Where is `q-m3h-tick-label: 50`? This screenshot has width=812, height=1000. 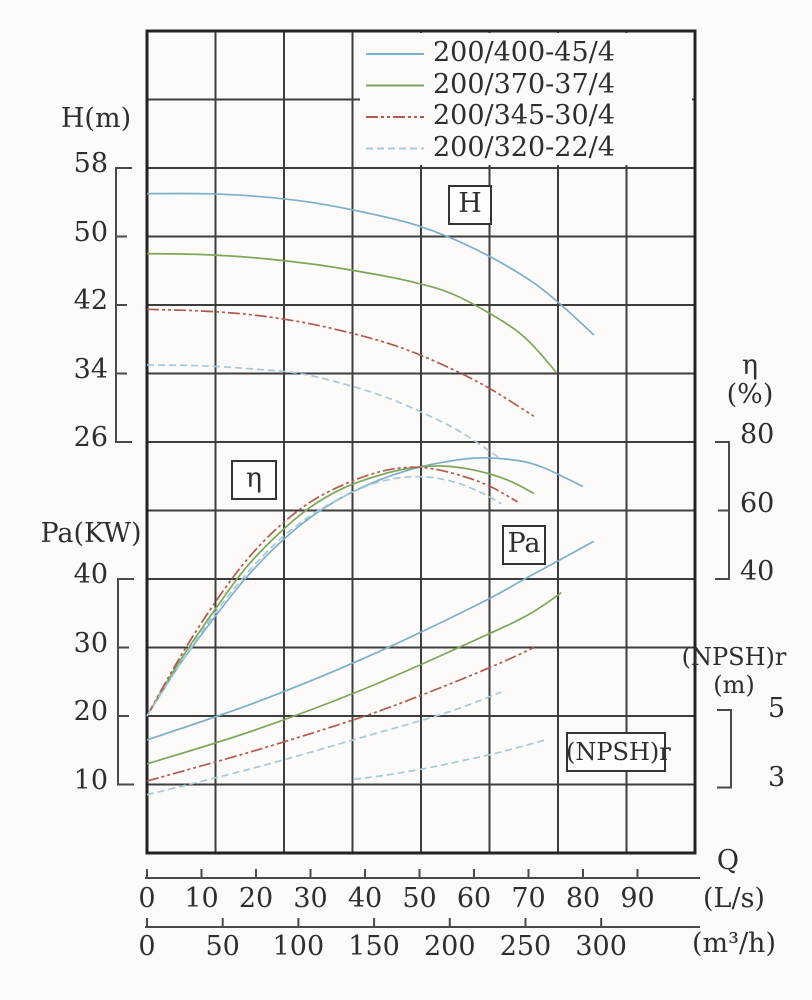 q-m3h-tick-label: 50 is located at coordinates (222, 946).